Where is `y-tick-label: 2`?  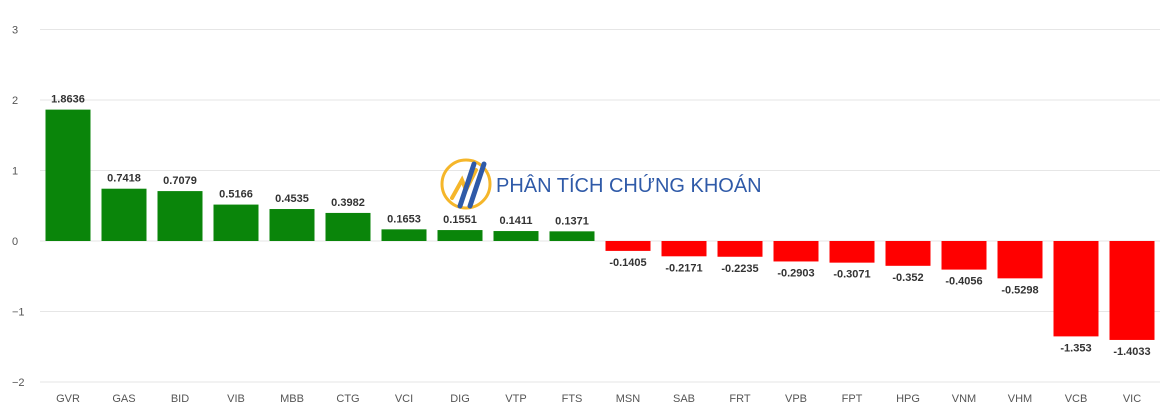 y-tick-label: 2 is located at coordinates (15, 101).